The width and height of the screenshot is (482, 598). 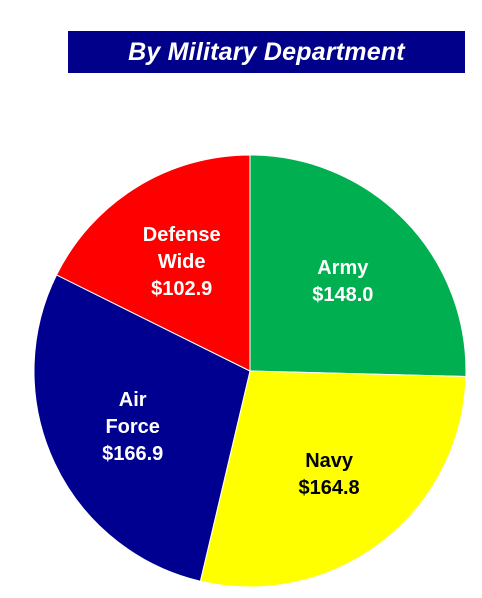 I want to click on slice-label-army: Army $148.0, so click(x=342, y=281).